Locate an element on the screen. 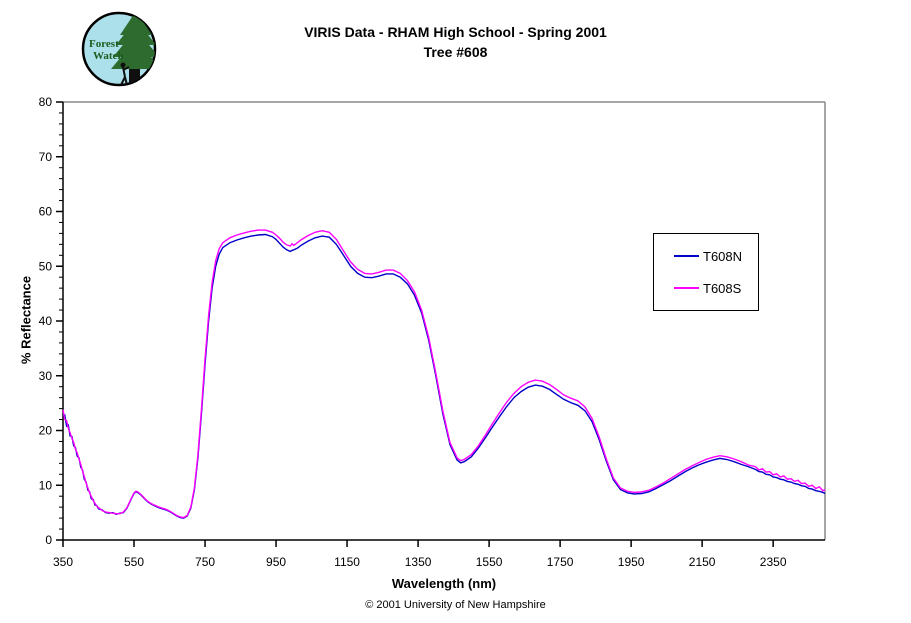 The width and height of the screenshot is (911, 623). legend-box: T608N T608S is located at coordinates (706, 272).